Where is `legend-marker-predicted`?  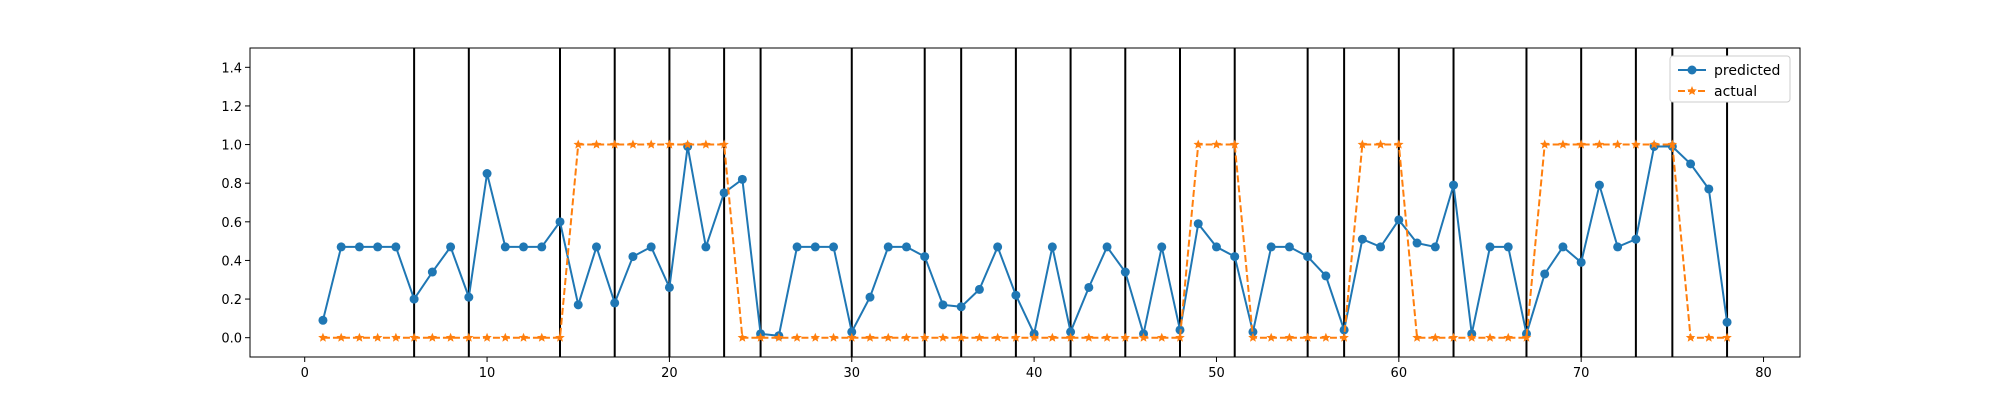
legend-marker-predicted is located at coordinates (1692, 70).